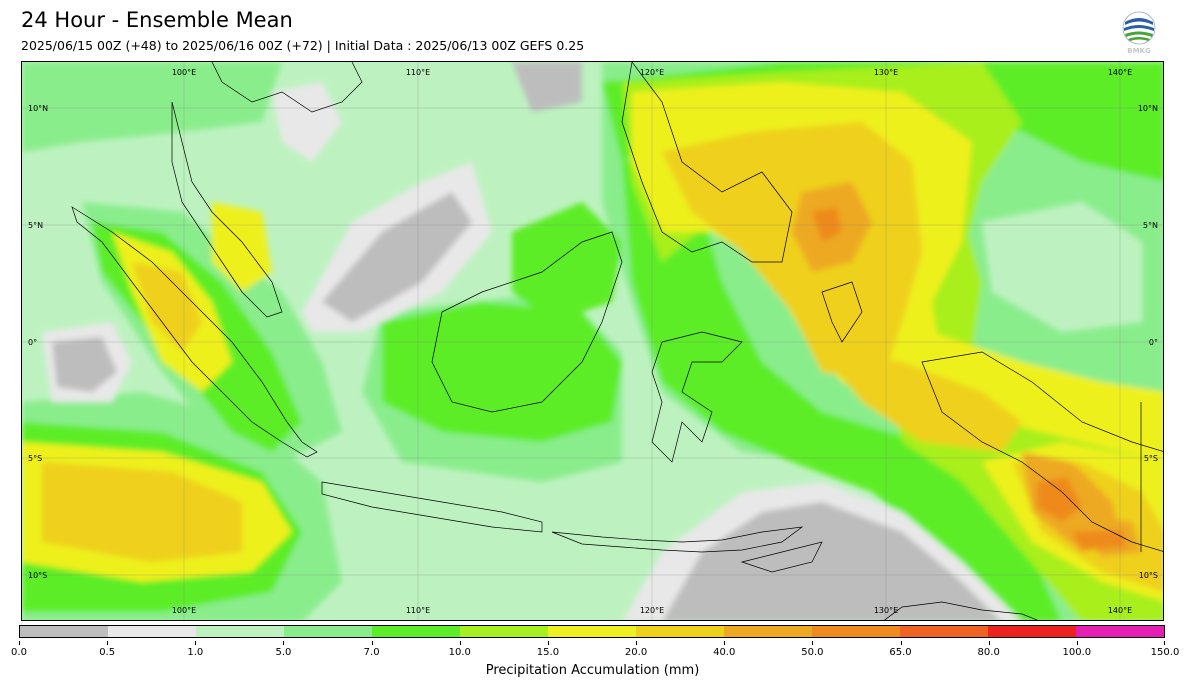 This screenshot has height=690, width=1191. I want to click on lon-label-bottom: 100°E, so click(184, 610).